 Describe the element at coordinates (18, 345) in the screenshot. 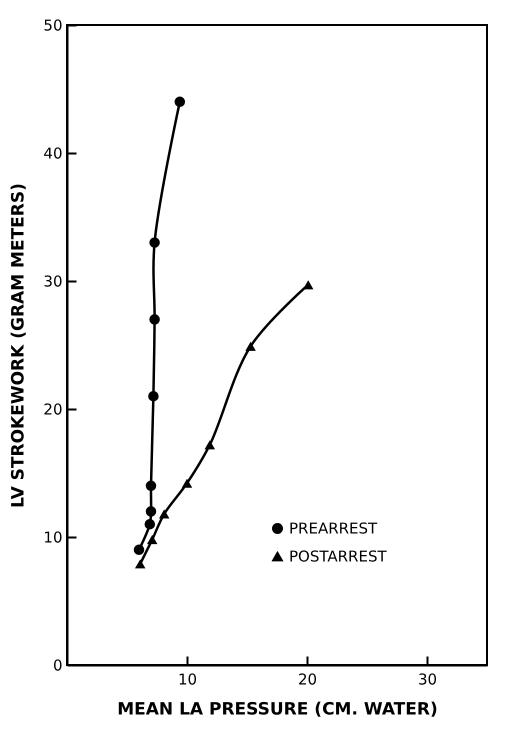

I see `y-axis-title: LV STROKEWORK (GRAM METERS)` at that location.